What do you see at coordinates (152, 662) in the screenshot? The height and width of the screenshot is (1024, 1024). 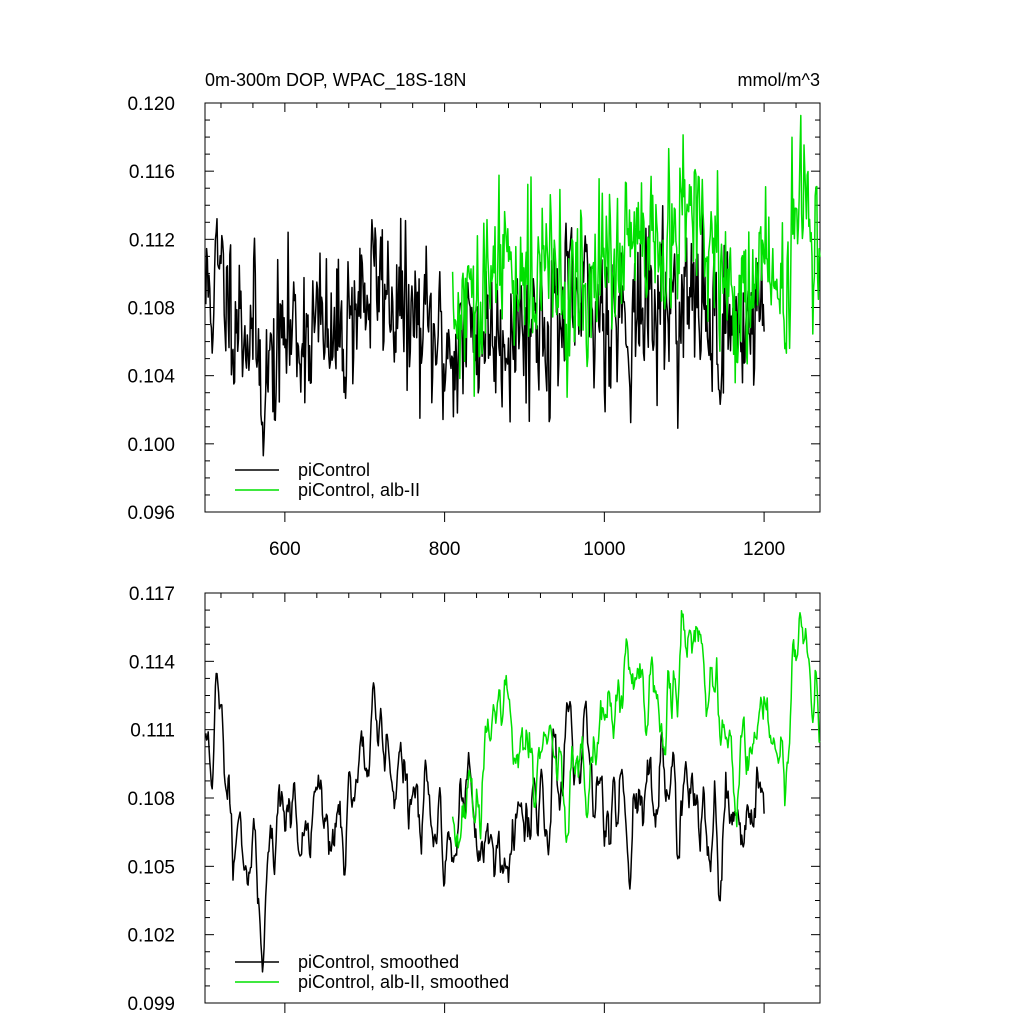 I see `y-tick-label: 0.114` at bounding box center [152, 662].